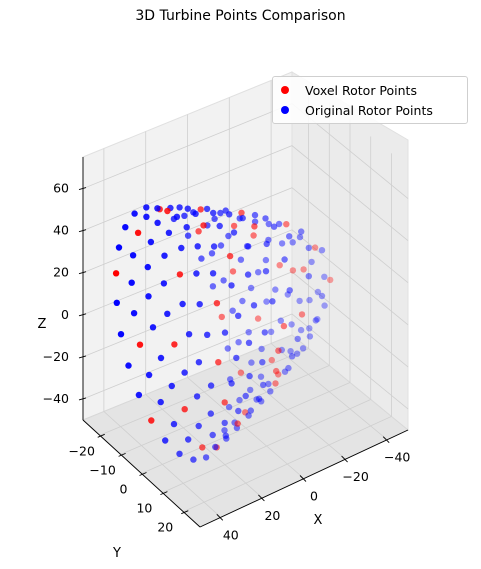 The image size is (481, 569). I want to click on x-tick-label: 20, so click(272, 515).